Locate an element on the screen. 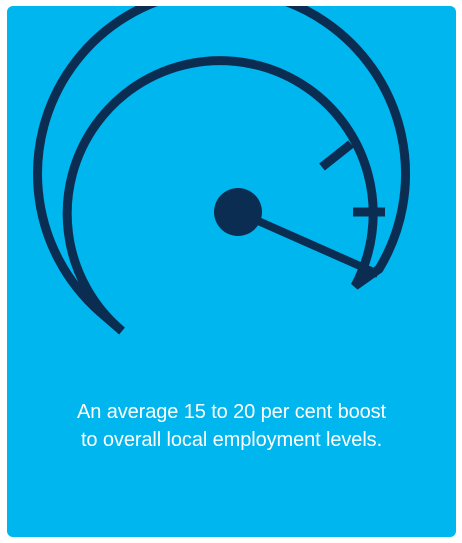 The width and height of the screenshot is (462, 543). gauge-needle is located at coordinates (308, 243).